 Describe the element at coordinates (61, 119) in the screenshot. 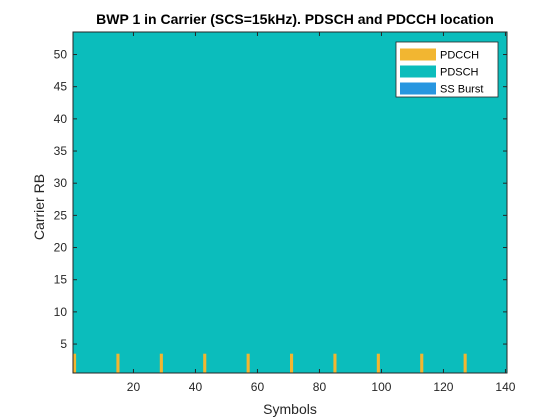

I see `y-tick-label: 40` at that location.